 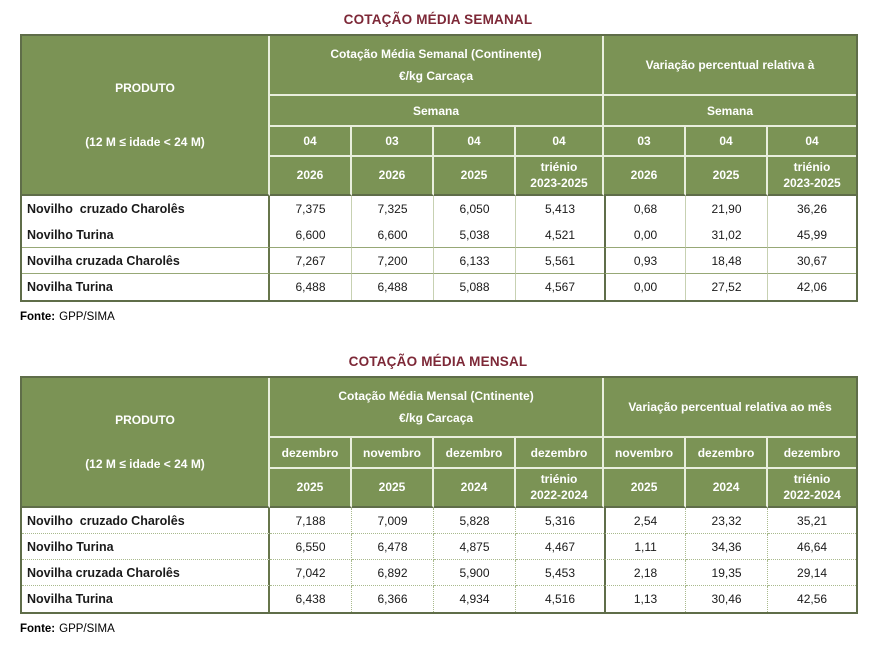 What do you see at coordinates (146, 443) in the screenshot?
I see `monthly-product-header: PRODUTO (12 M ≤ idade < 24 M)` at bounding box center [146, 443].